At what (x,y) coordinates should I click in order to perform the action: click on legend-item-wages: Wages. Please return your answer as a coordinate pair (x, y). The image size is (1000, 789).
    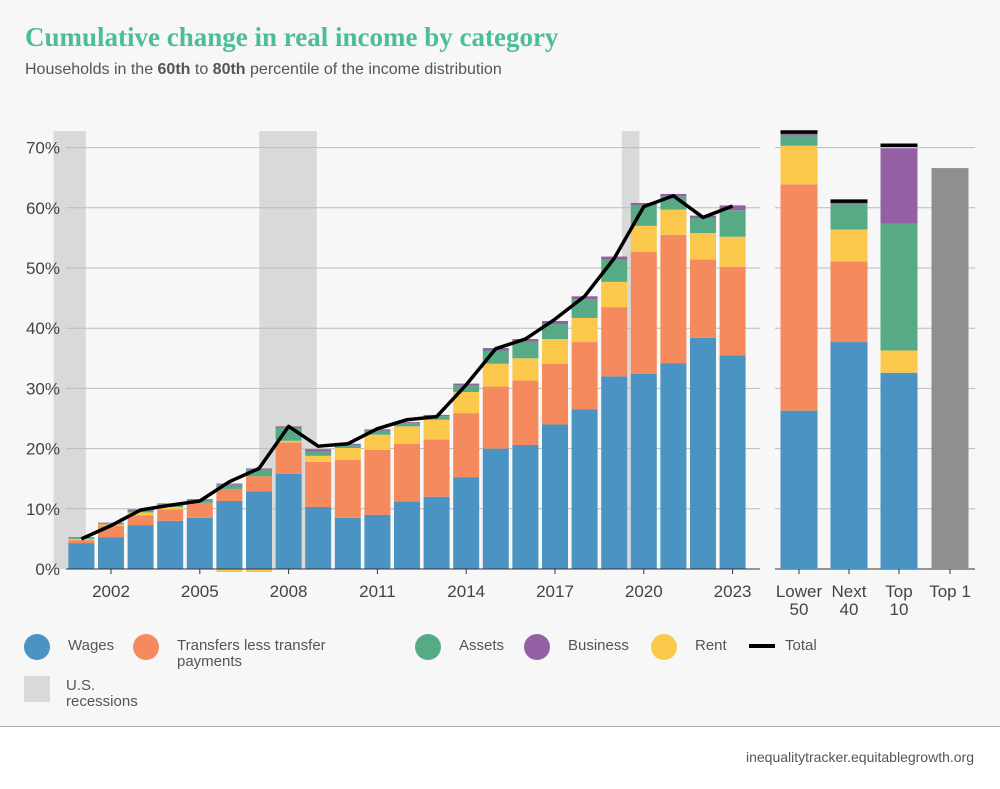
    Looking at the image, I should click on (69, 647).